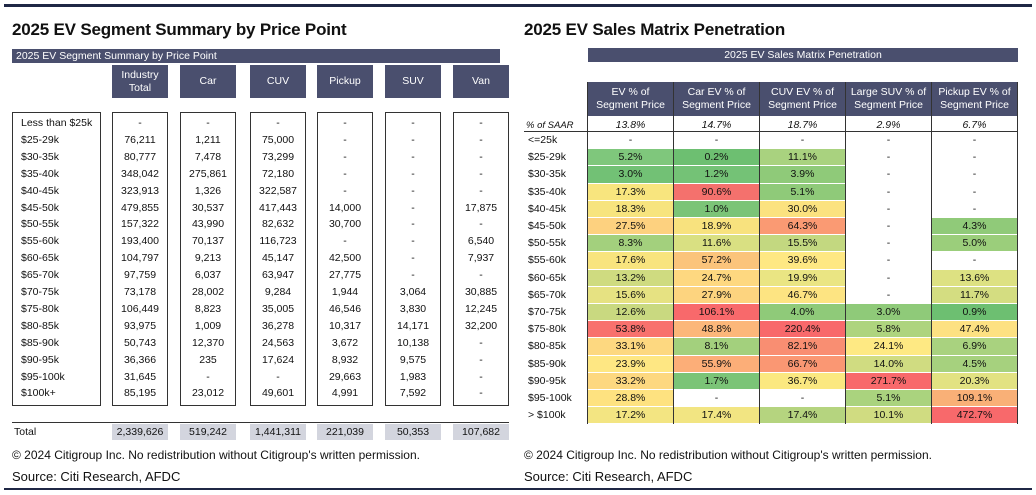 The height and width of the screenshot is (495, 1036). Describe the element at coordinates (631, 295) in the screenshot. I see `matrix-cell: 15.6%` at that location.